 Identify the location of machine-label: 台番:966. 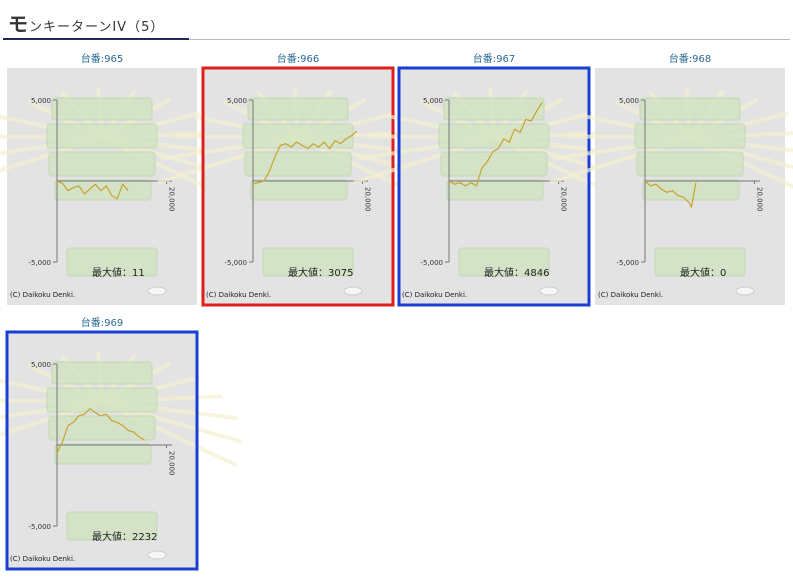
(298, 58).